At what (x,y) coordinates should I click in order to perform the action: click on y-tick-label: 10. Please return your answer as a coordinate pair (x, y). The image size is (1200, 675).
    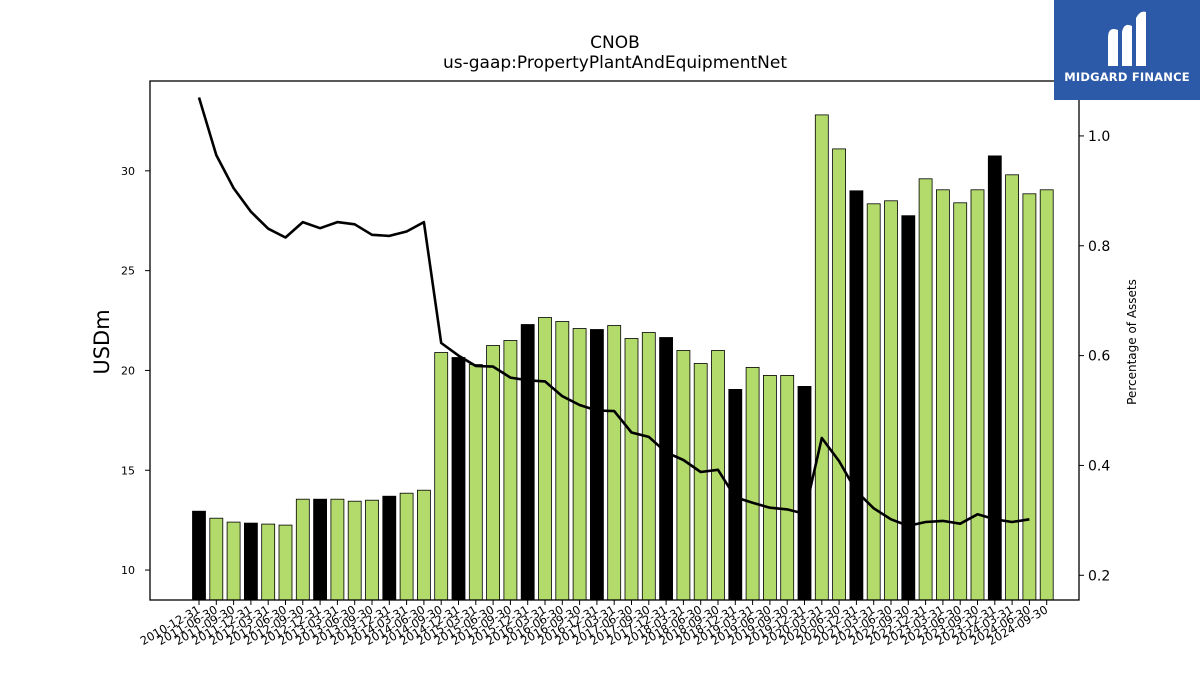
    Looking at the image, I should click on (128, 570).